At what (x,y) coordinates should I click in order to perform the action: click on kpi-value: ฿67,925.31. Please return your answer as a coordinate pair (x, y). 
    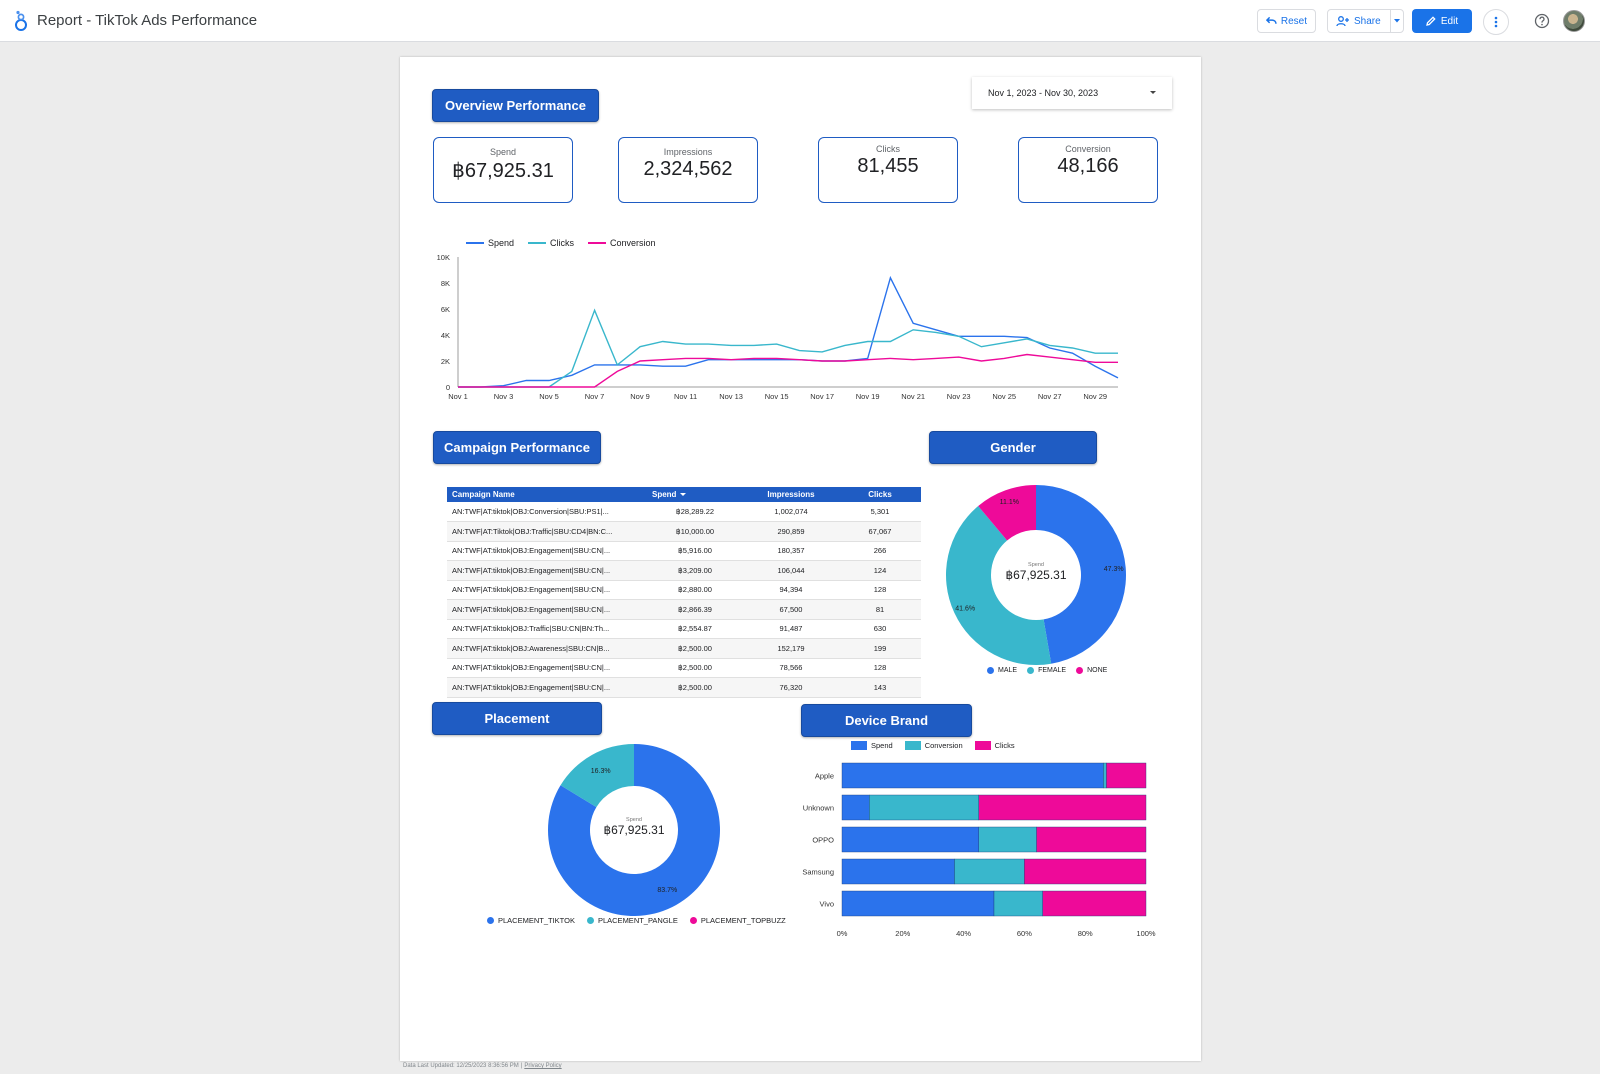
    Looking at the image, I should click on (503, 171).